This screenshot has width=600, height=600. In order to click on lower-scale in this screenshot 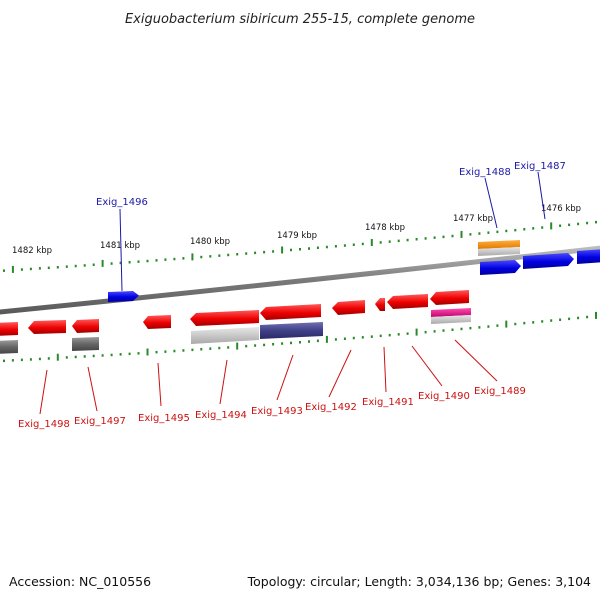, I will do `click(300, 337)`.